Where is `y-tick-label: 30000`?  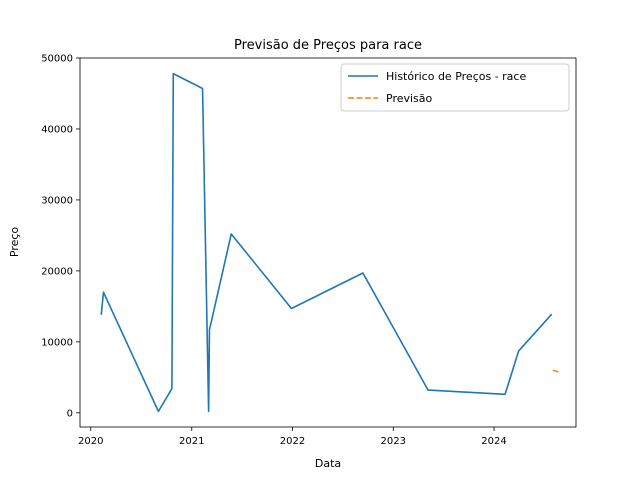 y-tick-label: 30000 is located at coordinates (57, 200).